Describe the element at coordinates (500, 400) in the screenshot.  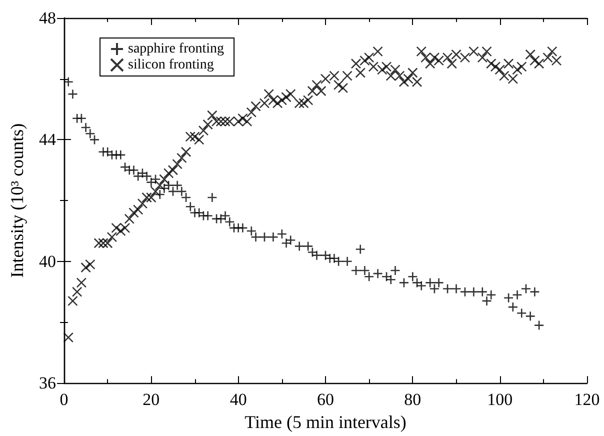
I see `x-tick-label: 100` at that location.